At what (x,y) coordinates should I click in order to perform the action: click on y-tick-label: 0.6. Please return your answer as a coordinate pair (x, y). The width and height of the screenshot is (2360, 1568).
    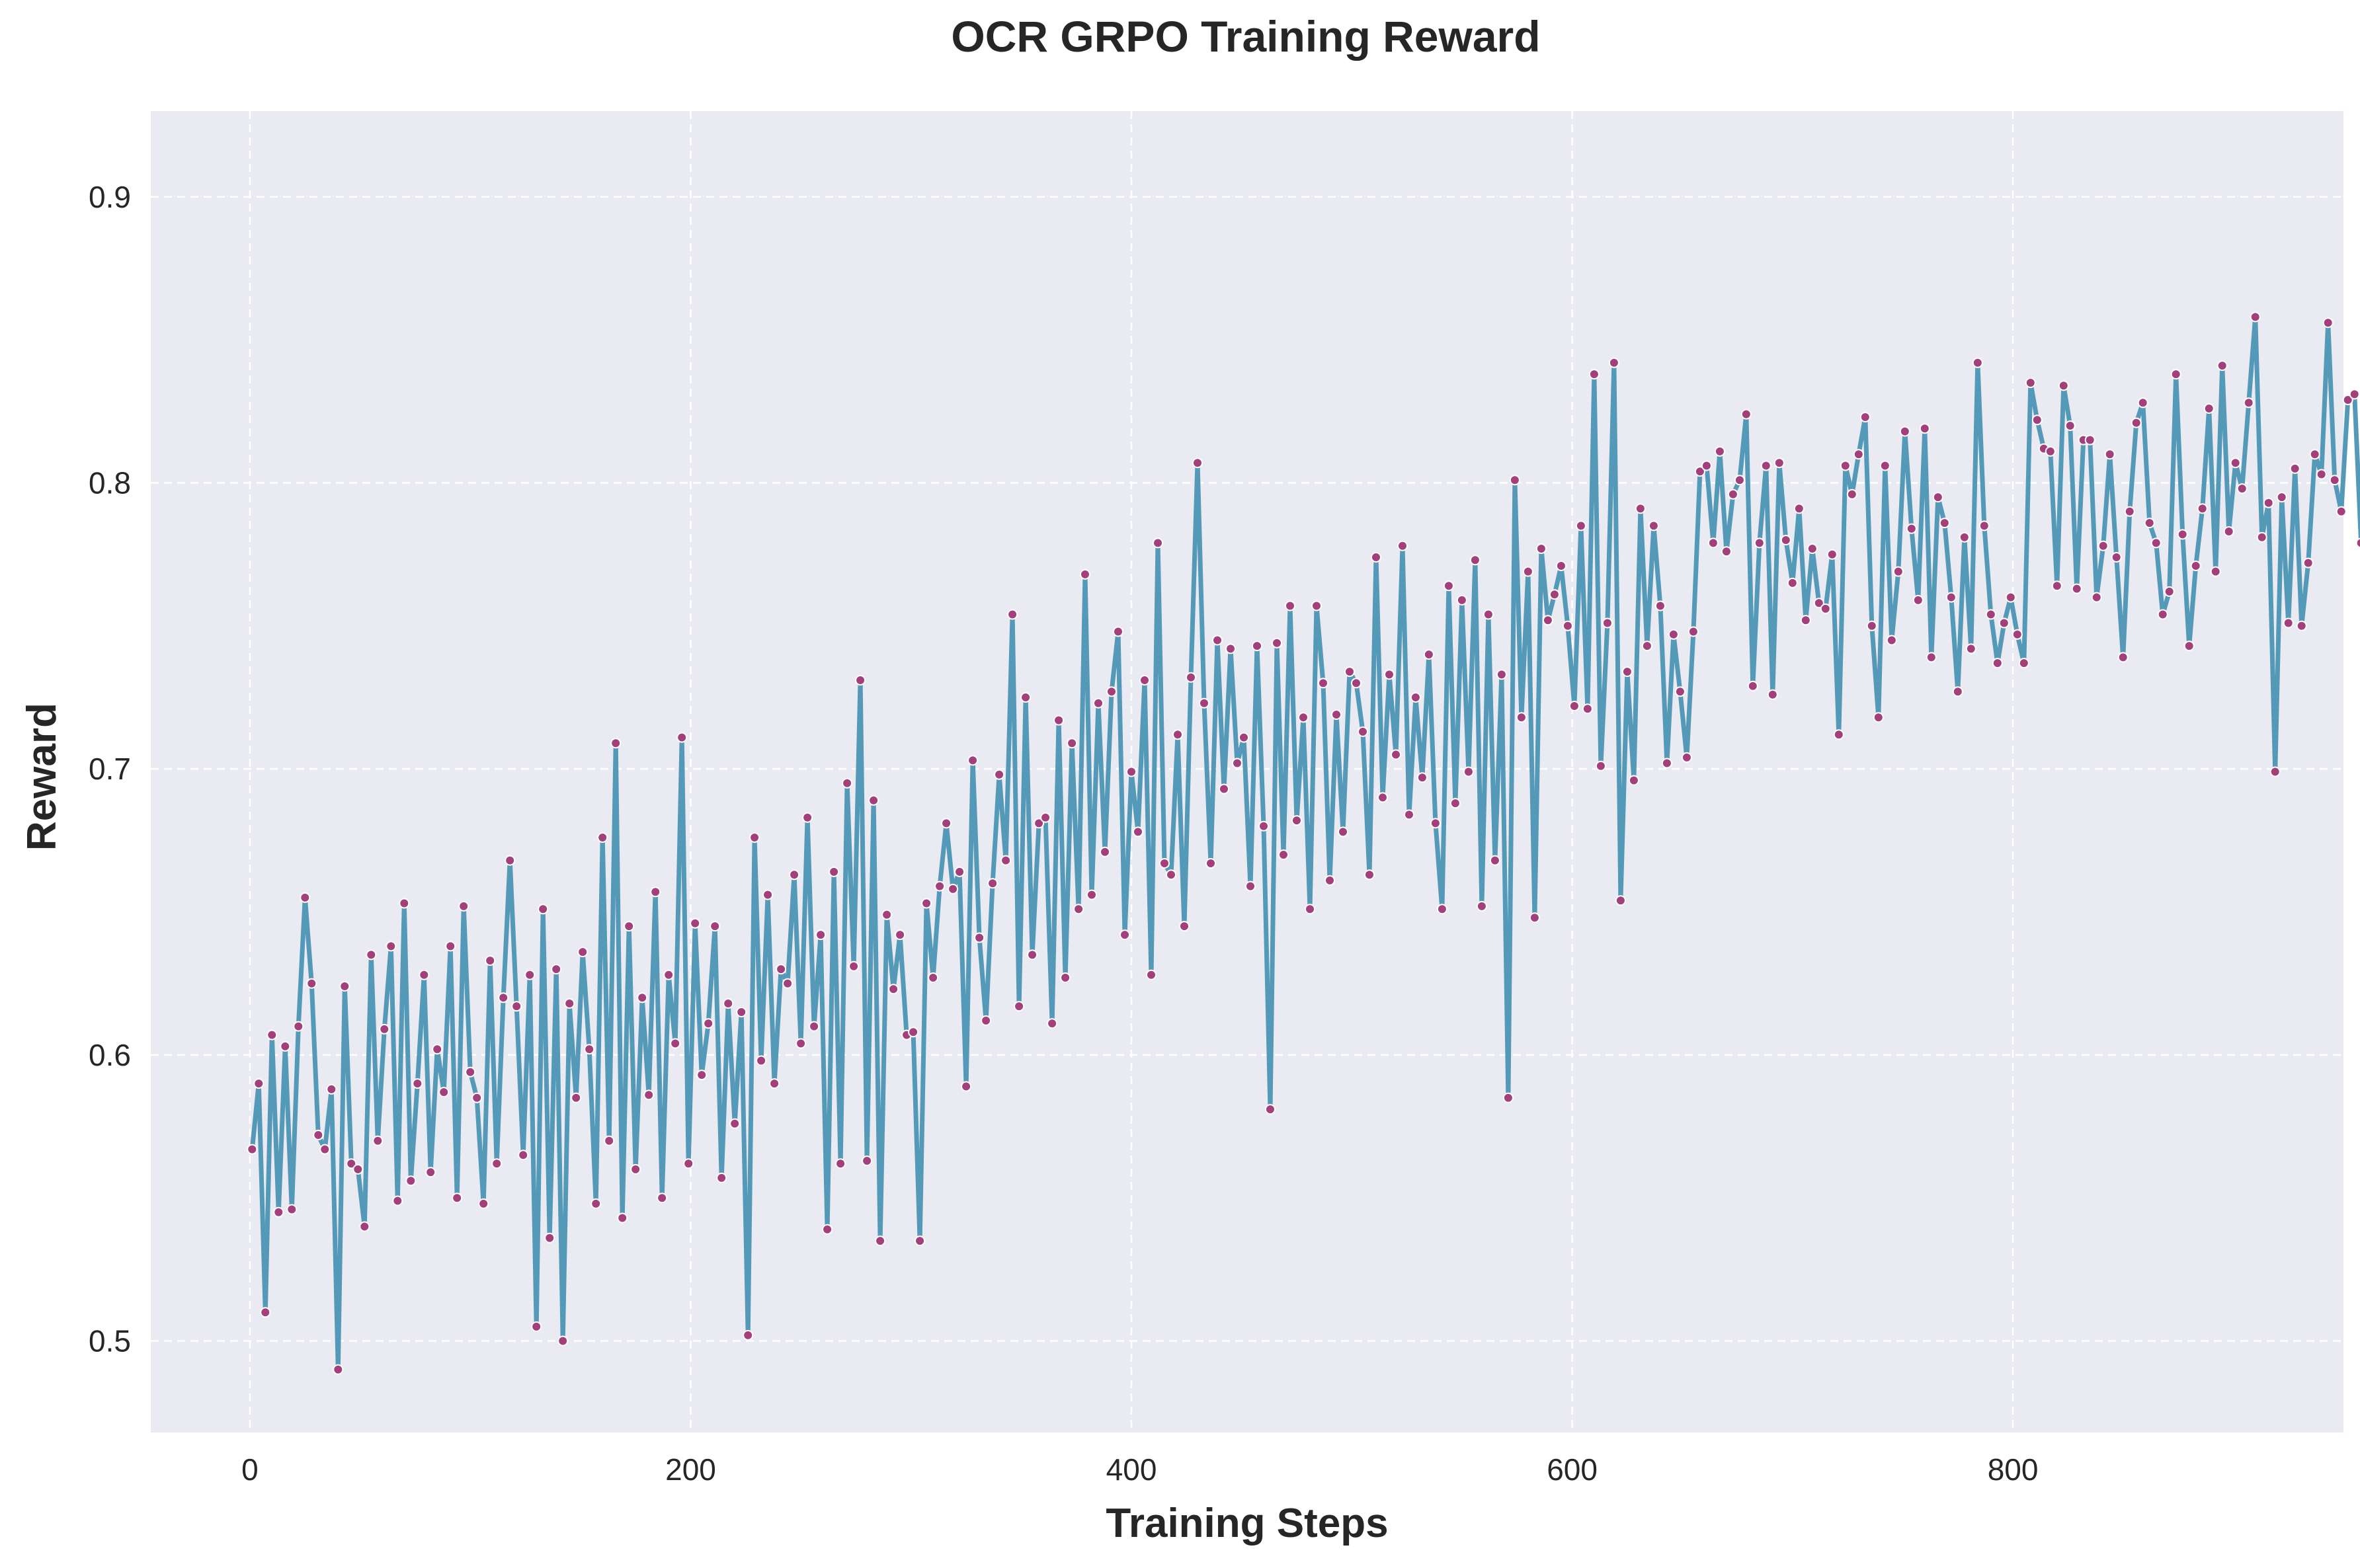
    Looking at the image, I should click on (110, 1055).